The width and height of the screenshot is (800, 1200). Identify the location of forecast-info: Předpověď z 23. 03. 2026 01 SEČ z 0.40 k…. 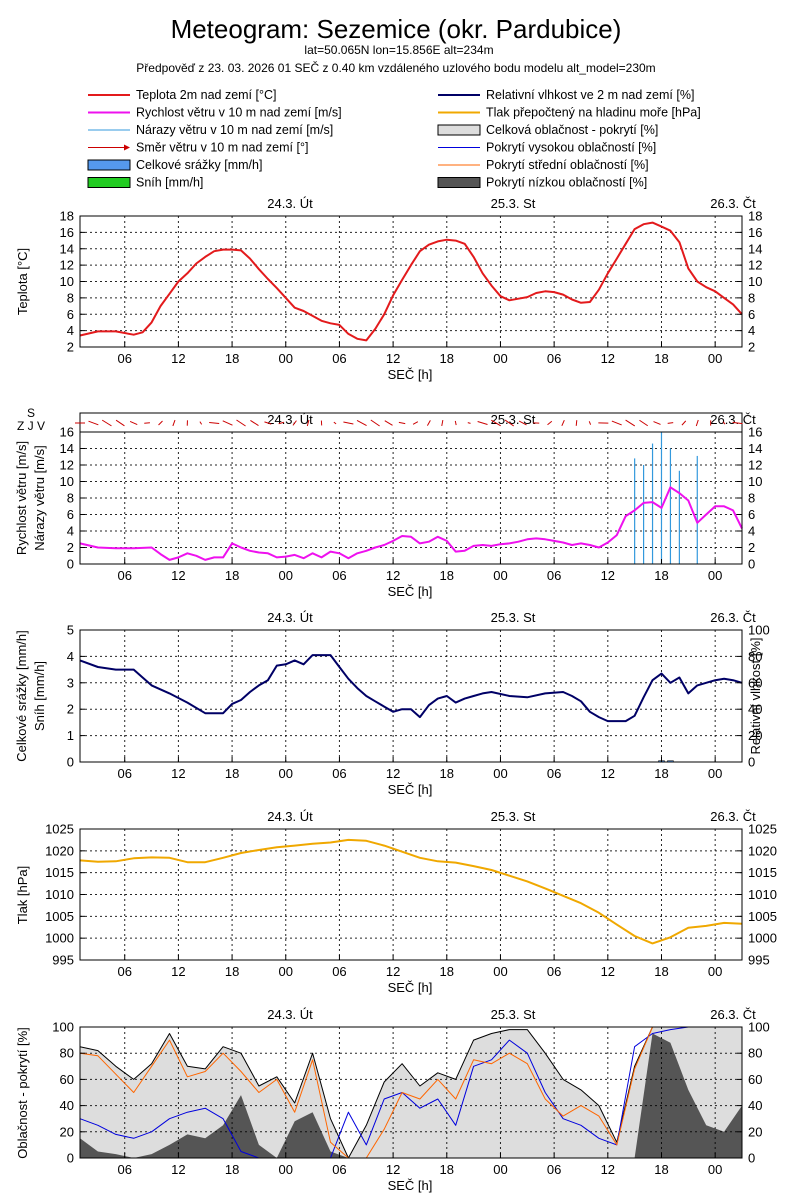
(395, 67).